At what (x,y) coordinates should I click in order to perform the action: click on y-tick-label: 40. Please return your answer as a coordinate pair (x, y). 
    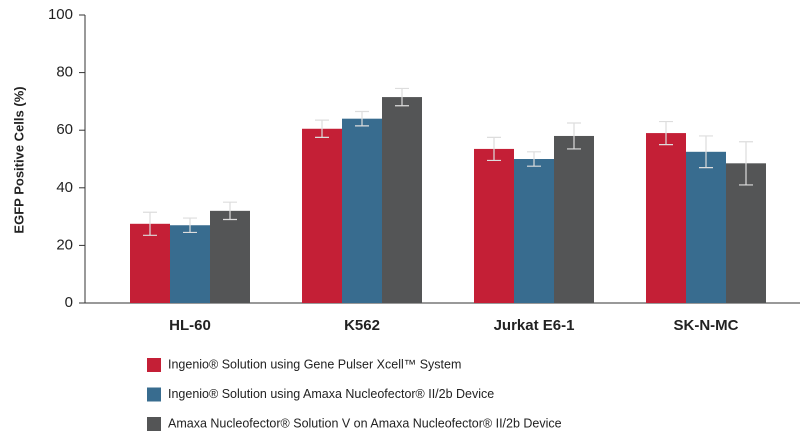
    Looking at the image, I should click on (64, 187).